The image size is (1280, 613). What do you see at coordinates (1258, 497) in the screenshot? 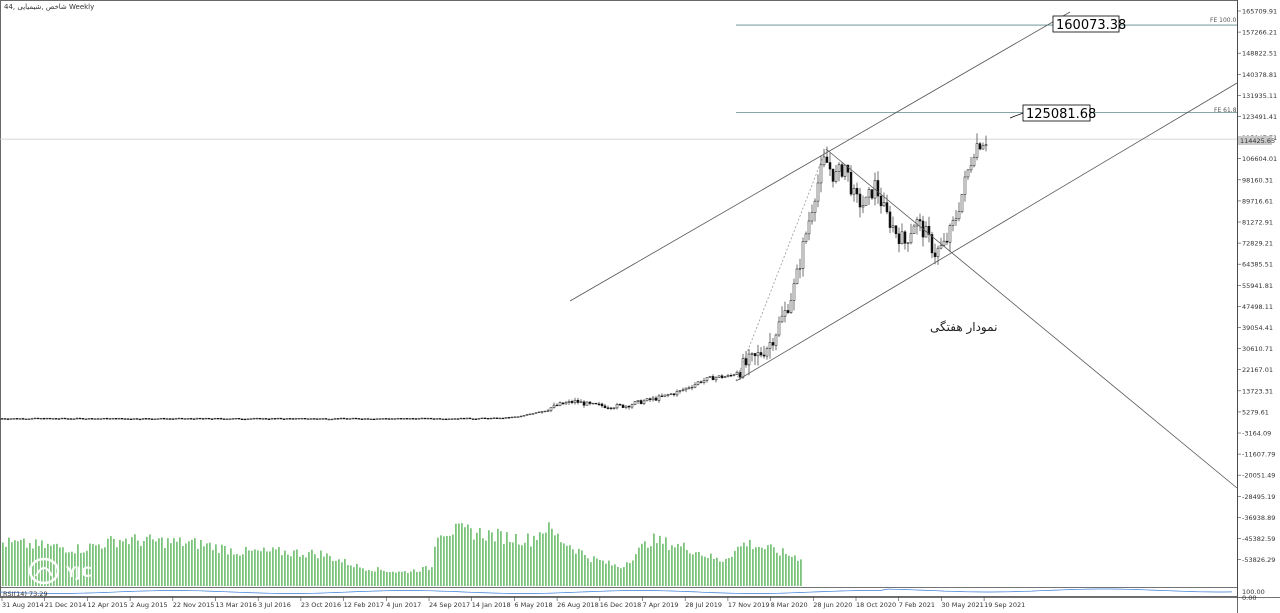
I see `y-tick-label: -28495.19` at bounding box center [1258, 497].